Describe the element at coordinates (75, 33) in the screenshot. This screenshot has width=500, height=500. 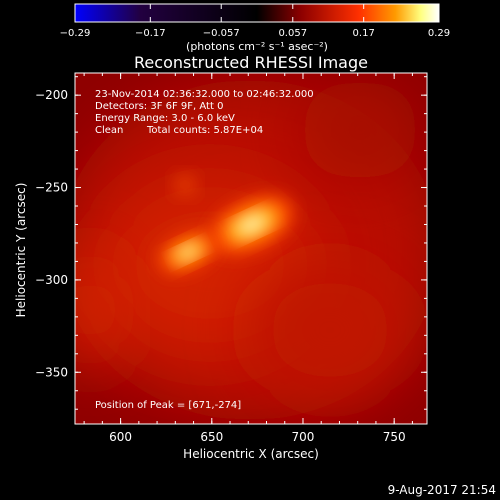
I see `colorbar-tick-label: −0.29` at that location.